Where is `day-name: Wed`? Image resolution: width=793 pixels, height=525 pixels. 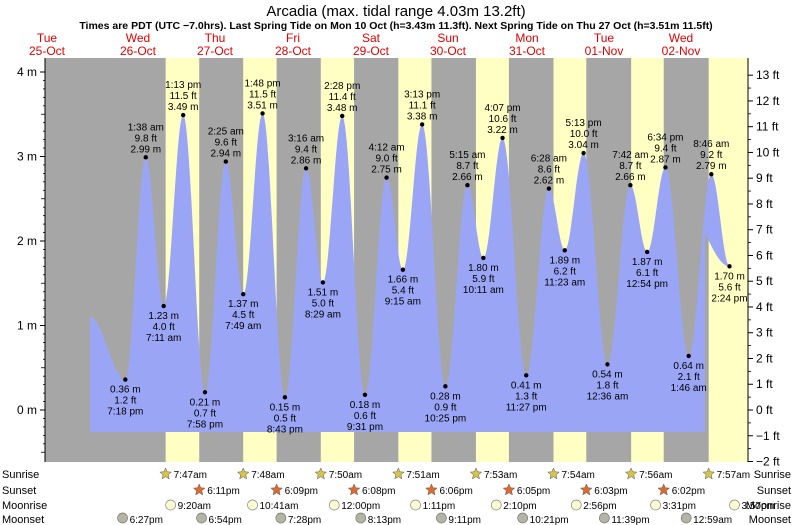
day-name: Wed is located at coordinates (138, 38).